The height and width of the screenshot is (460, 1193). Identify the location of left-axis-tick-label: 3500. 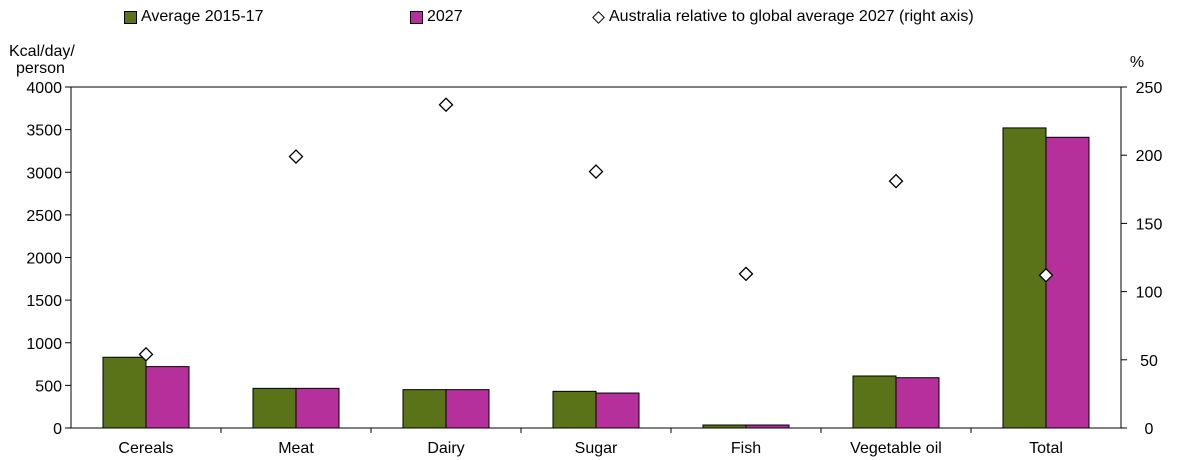
(44, 131).